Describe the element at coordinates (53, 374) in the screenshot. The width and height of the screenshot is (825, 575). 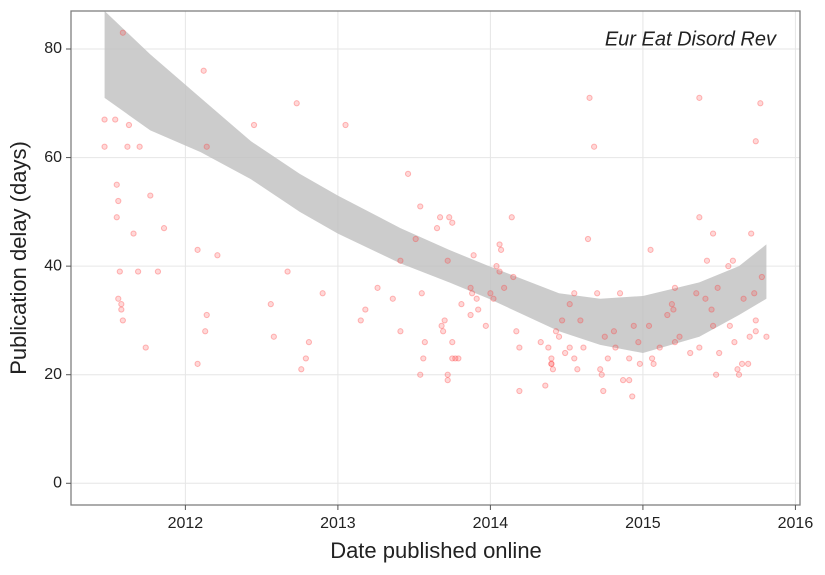
I see `y-tick-label: 20` at that location.